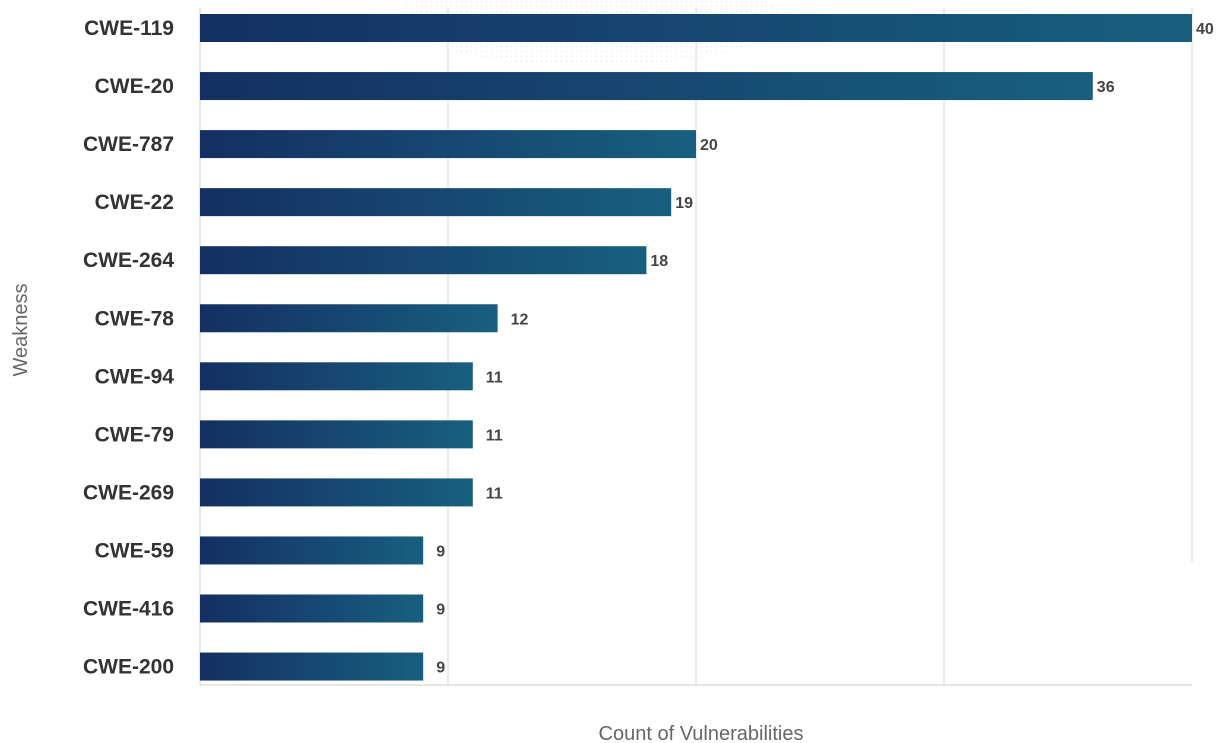  Describe the element at coordinates (1205, 29) in the screenshot. I see `value-label: 40` at that location.